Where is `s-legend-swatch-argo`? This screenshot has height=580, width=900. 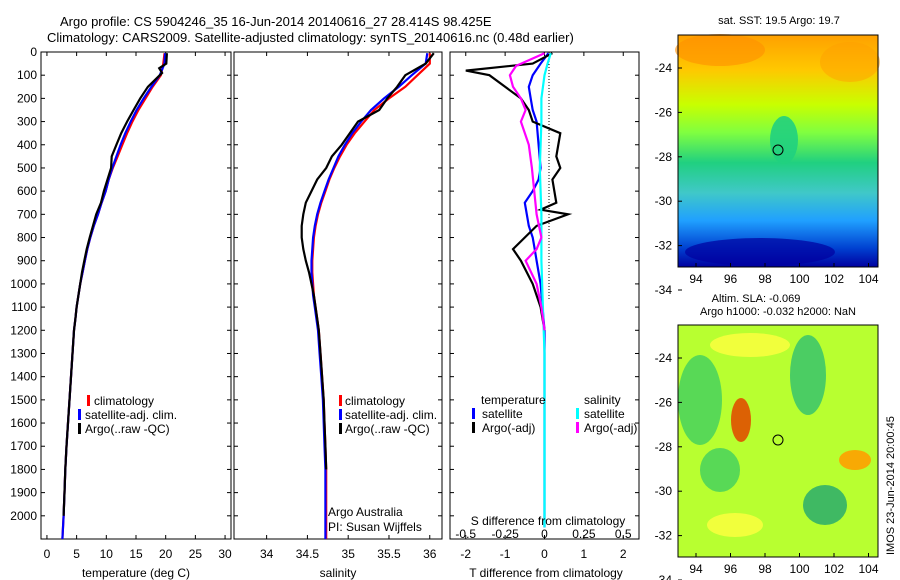 s-legend-swatch-argo is located at coordinates (340, 428).